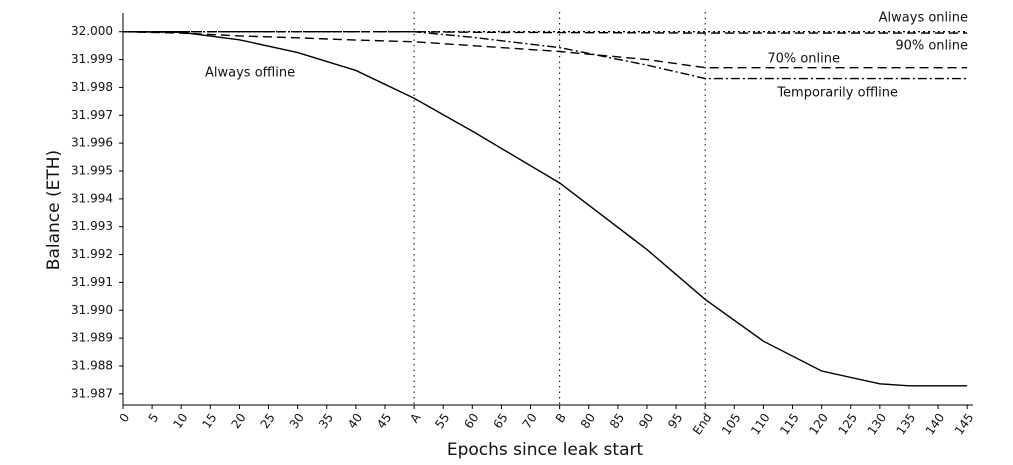  What do you see at coordinates (92, 310) in the screenshot?
I see `y-tick-label: 31.990` at bounding box center [92, 310].